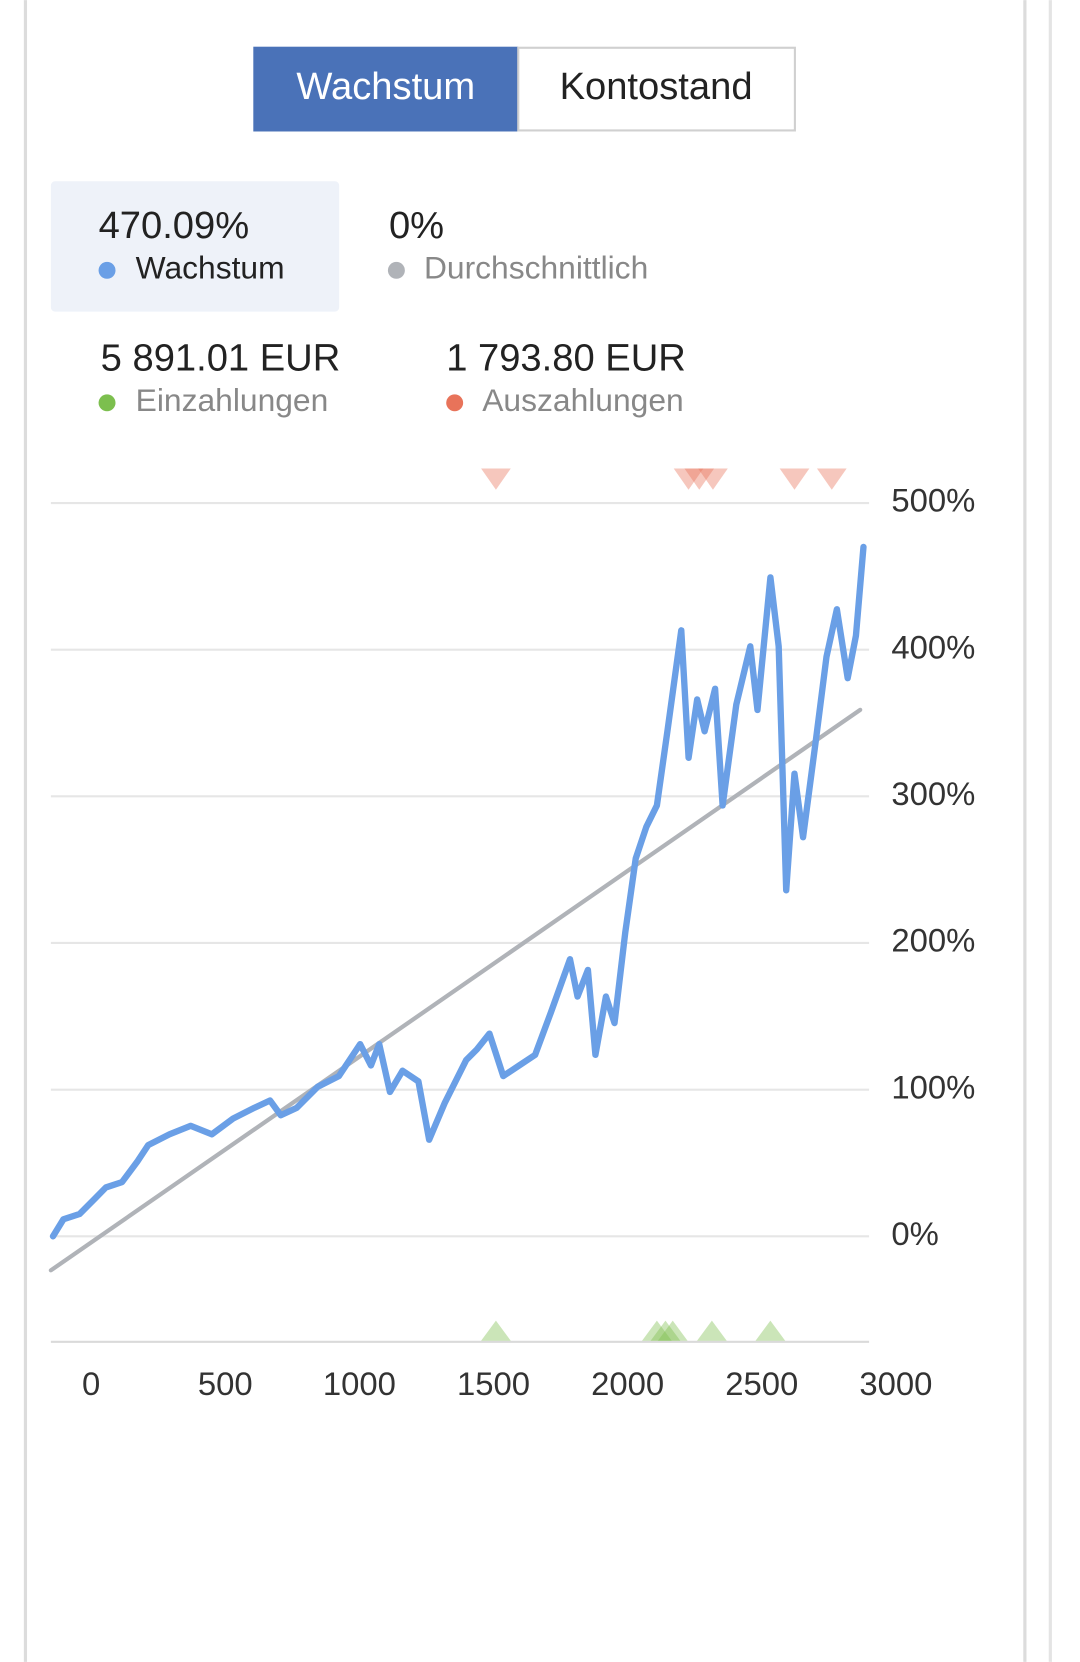  I want to click on legend-label: Einzahlungen, so click(232, 400).